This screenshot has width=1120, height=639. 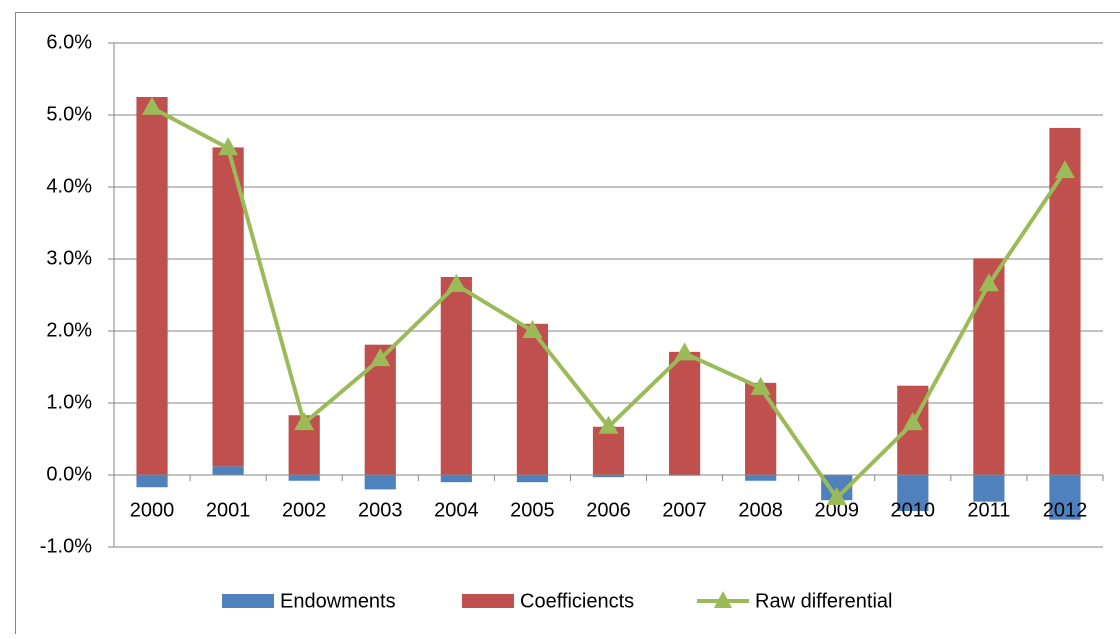 I want to click on legend-label: Raw differential, so click(x=823, y=601).